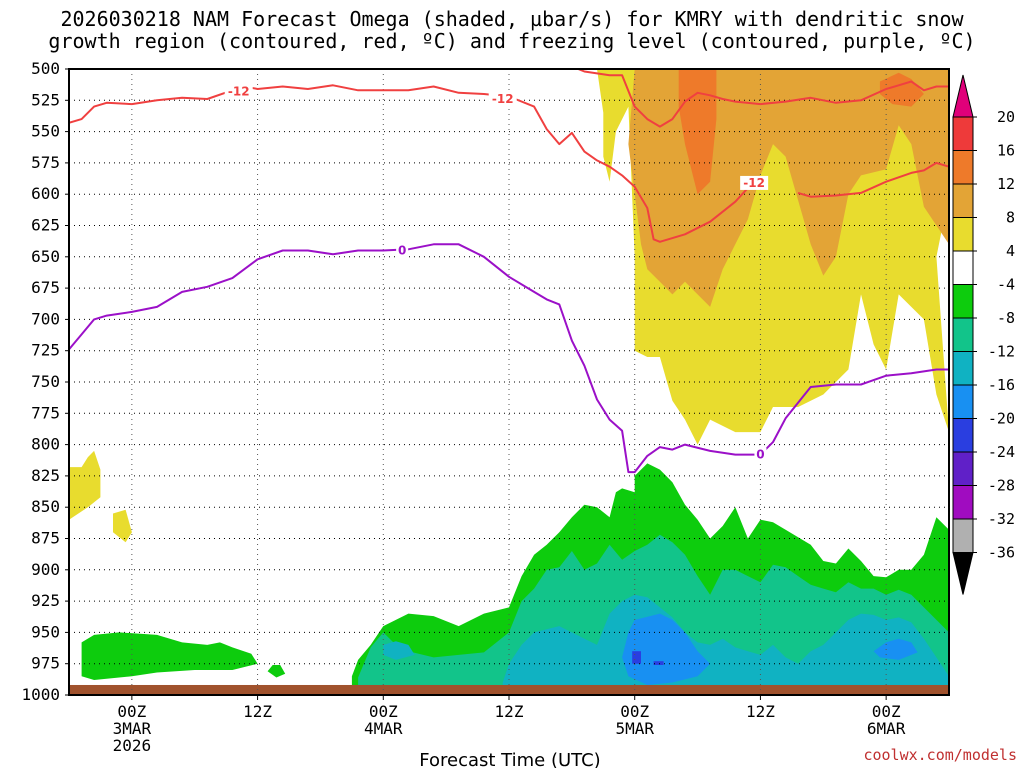 The image size is (1024, 768). What do you see at coordinates (1001, 385) in the screenshot?
I see `colorbar-label: -16` at bounding box center [1001, 385].